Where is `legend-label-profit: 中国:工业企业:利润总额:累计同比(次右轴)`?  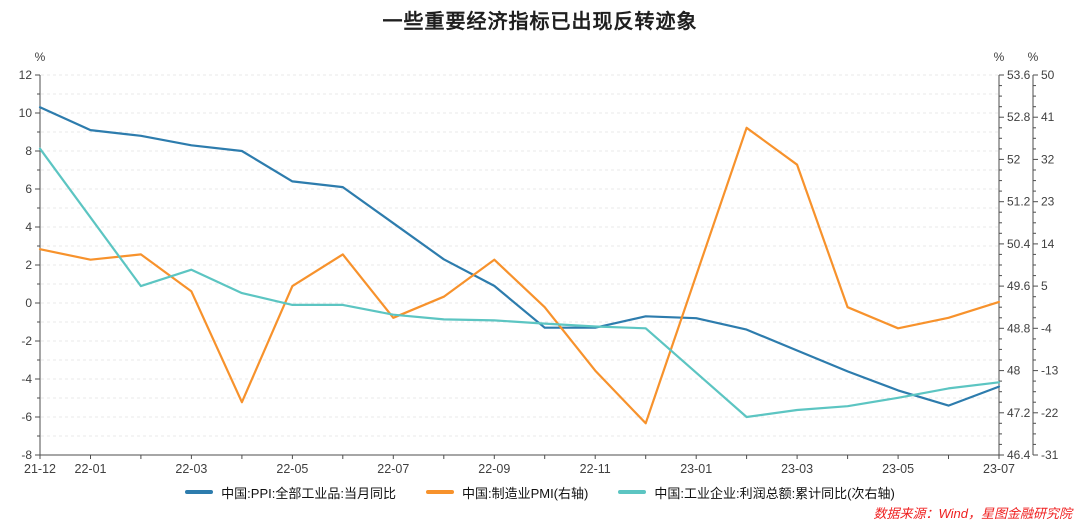
legend-label-profit: 中国:工业企业:利润总额:累计同比(次右轴) is located at coordinates (774, 493).